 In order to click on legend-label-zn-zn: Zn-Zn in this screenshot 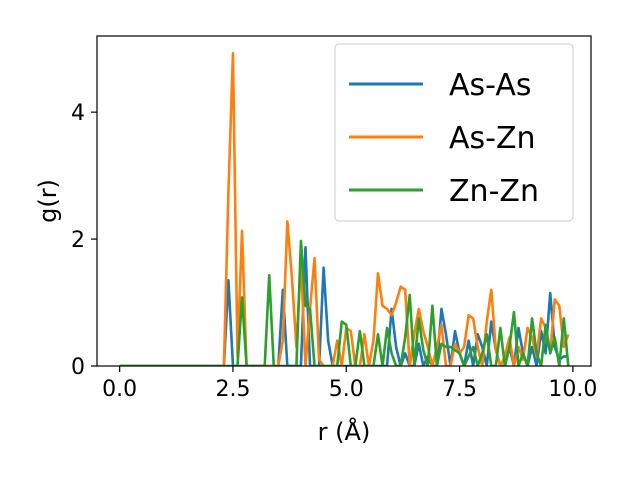, I will do `click(494, 191)`.